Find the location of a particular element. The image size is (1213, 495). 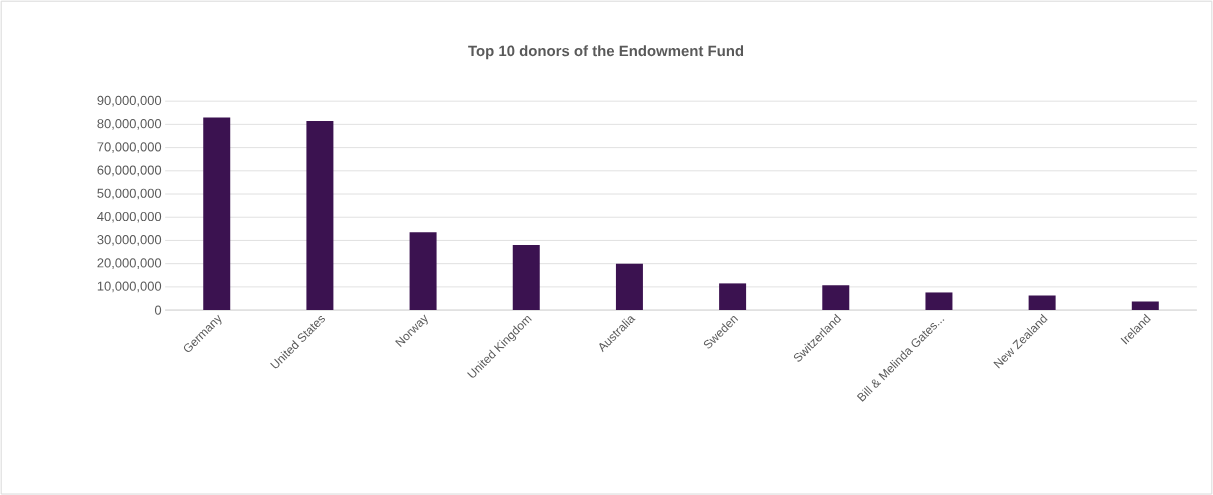

y-tick-label: 60,000,000 is located at coordinates (129, 171).